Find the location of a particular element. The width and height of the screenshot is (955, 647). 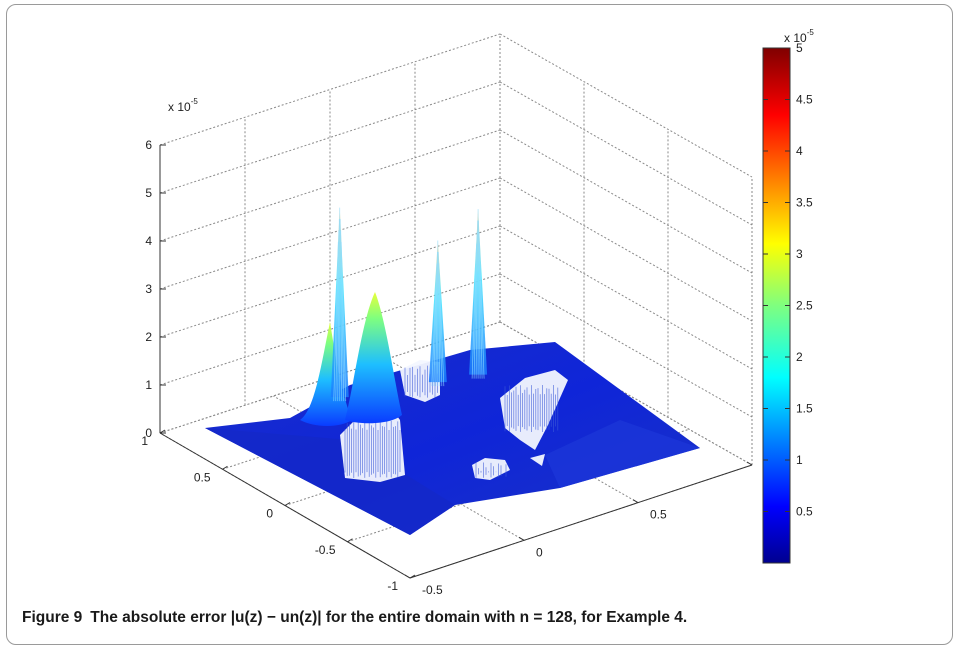

z-tick-label: 0 is located at coordinates (148, 433).